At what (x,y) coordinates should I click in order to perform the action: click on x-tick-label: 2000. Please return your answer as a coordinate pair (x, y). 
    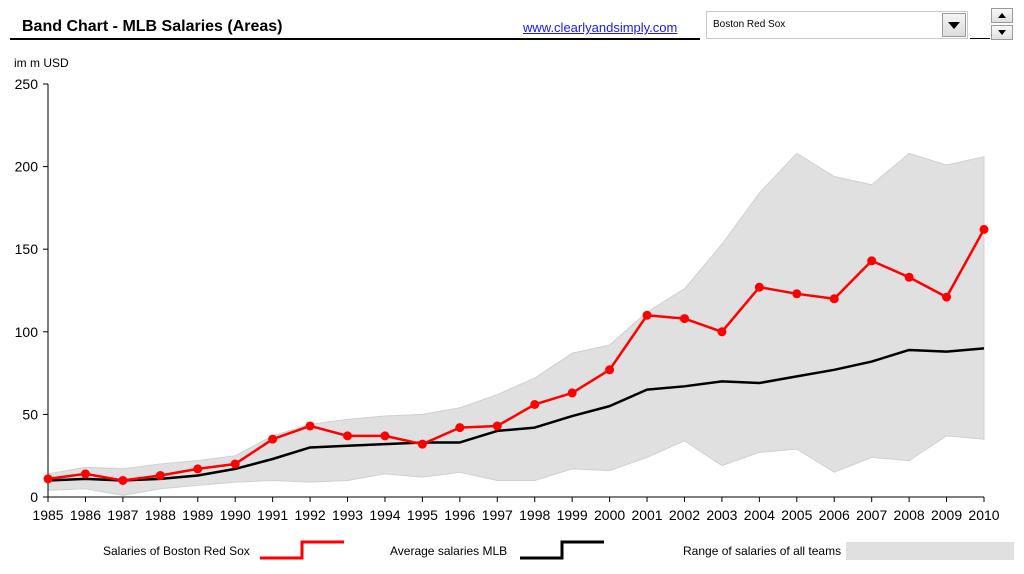
    Looking at the image, I should click on (609, 515).